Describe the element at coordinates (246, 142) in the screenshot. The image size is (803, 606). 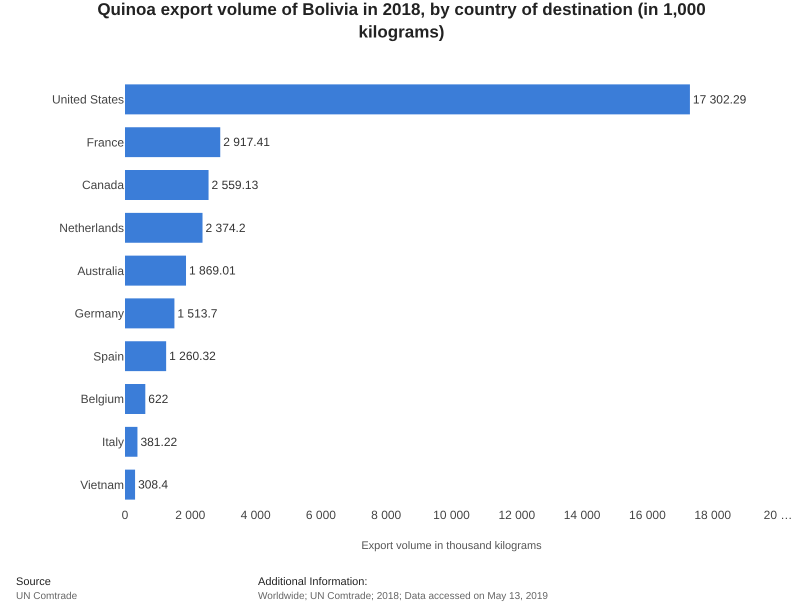
I see `data-label: 2 917.41` at that location.